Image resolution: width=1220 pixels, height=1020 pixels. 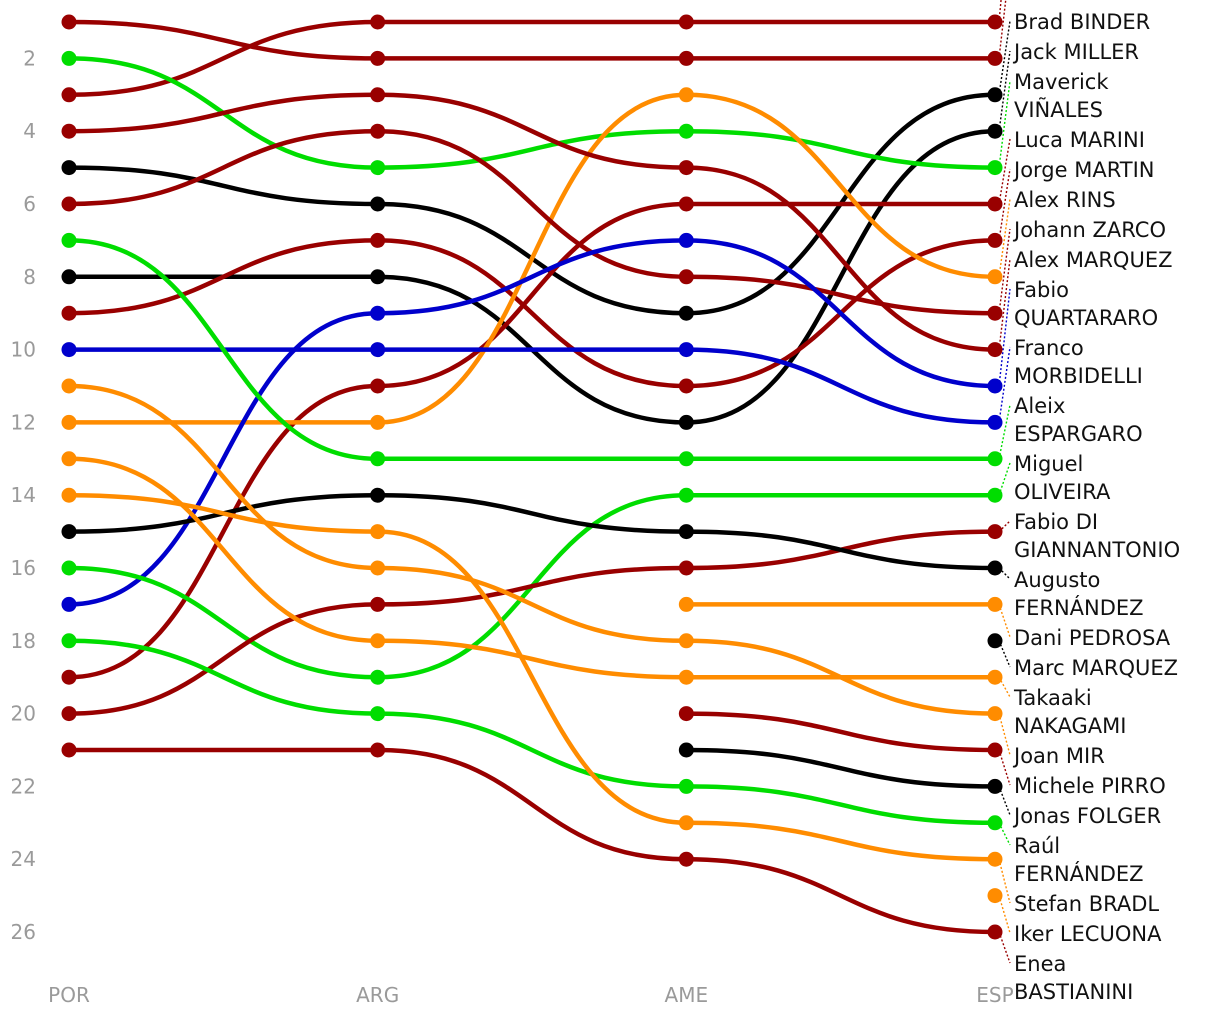 What do you see at coordinates (69, 604) in the screenshot?
I see `data-point-fabio-quartararo` at bounding box center [69, 604].